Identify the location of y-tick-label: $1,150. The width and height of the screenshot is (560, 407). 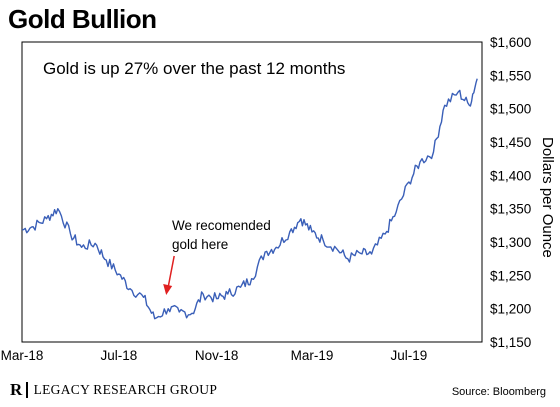
(510, 342).